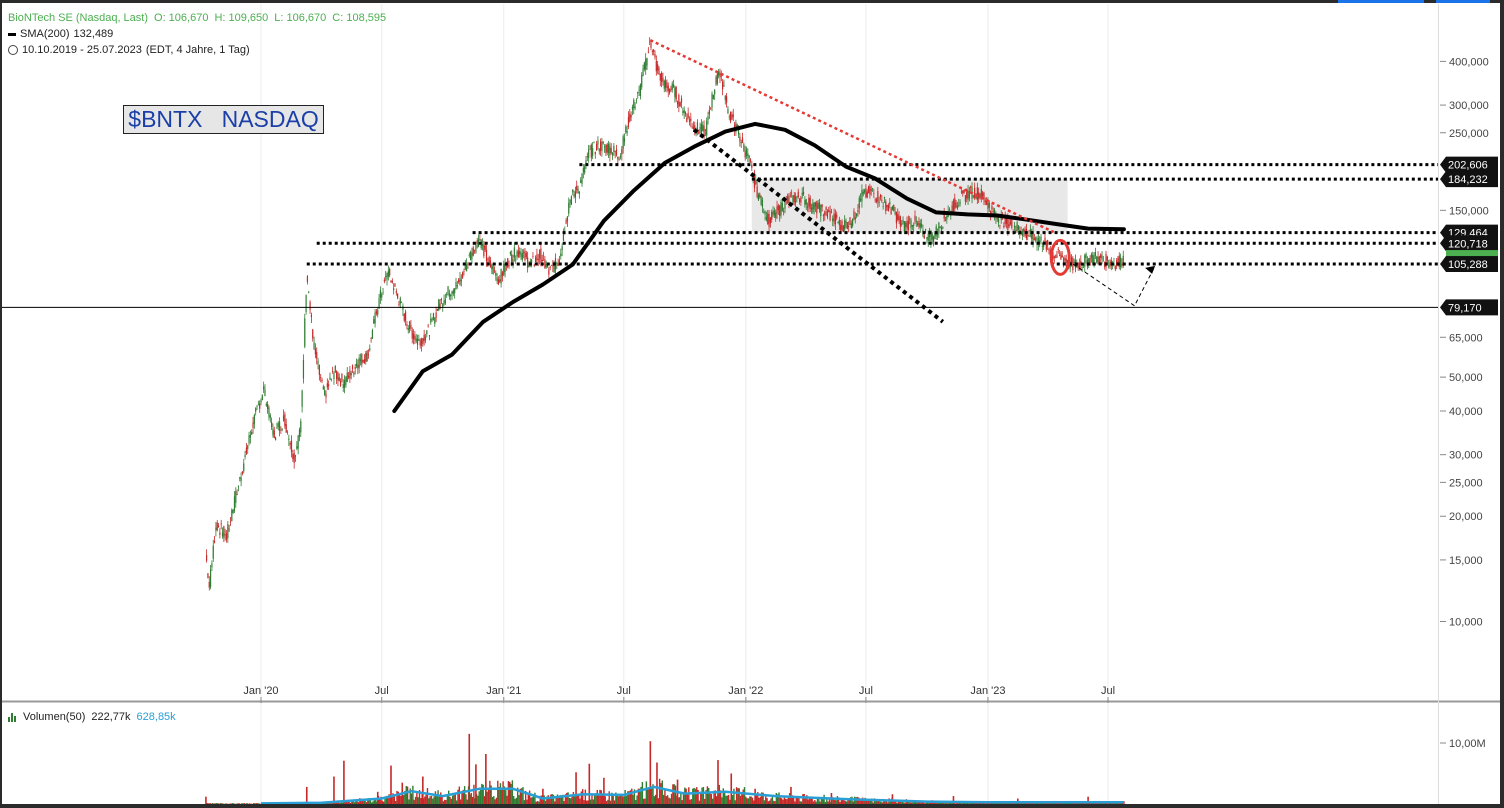  I want to click on sma-swatch-icon, so click(12, 34).